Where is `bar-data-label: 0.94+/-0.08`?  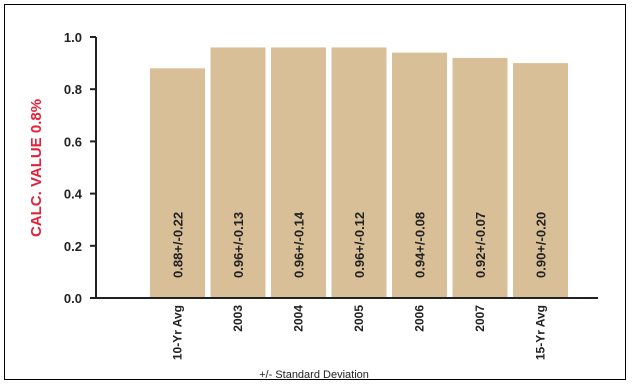
bar-data-label: 0.94+/-0.08 is located at coordinates (420, 245).